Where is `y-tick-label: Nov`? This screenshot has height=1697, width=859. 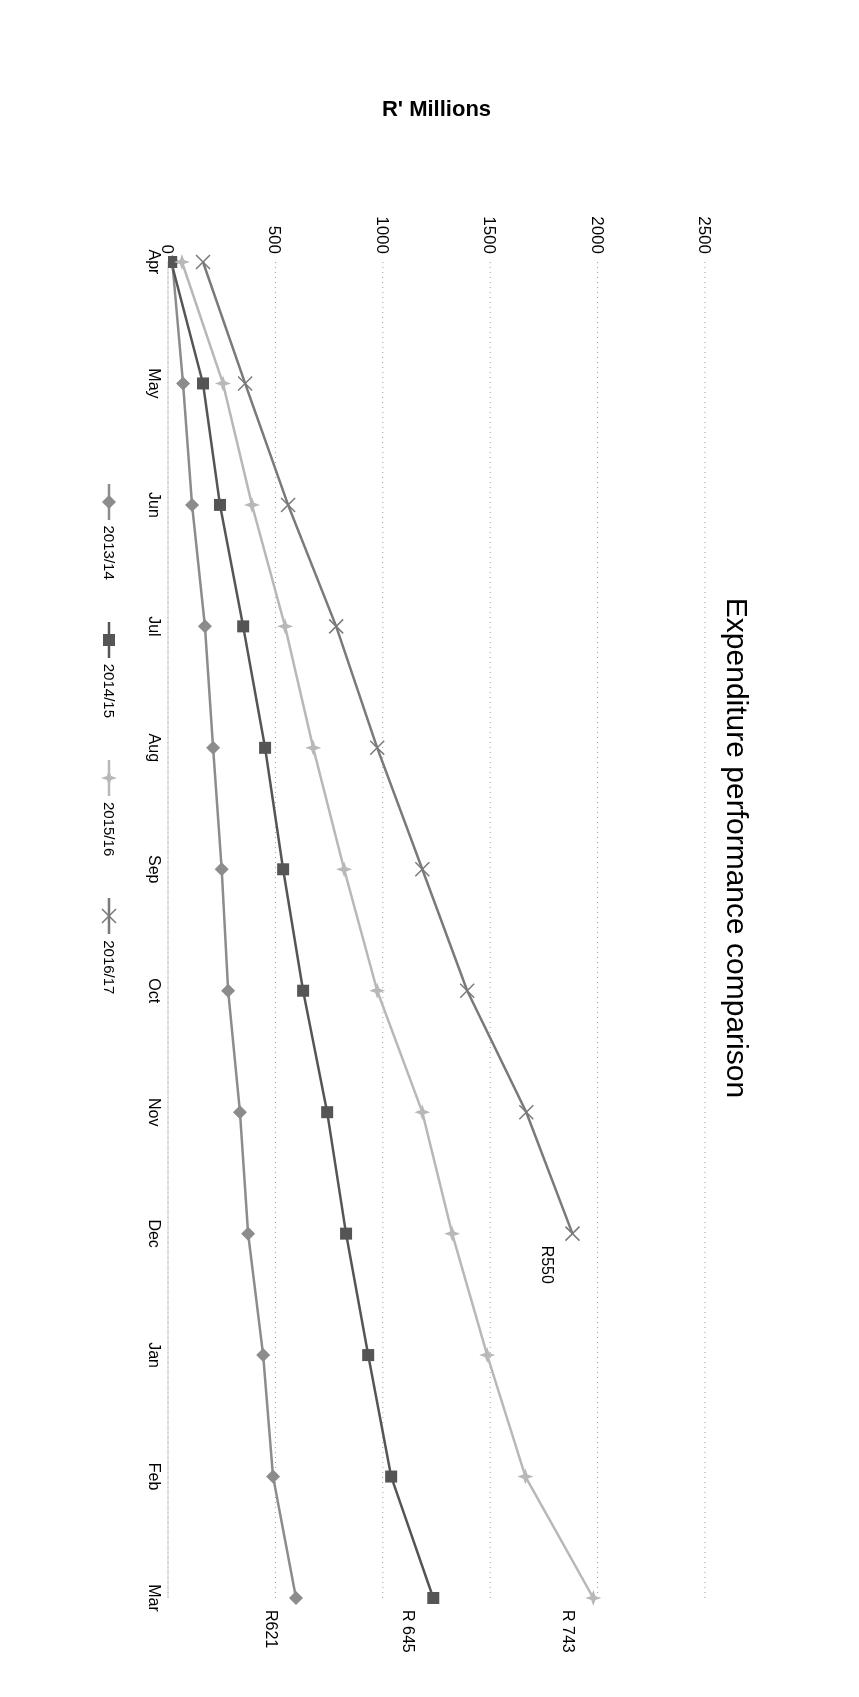 y-tick-label: Nov is located at coordinates (154, 1112).